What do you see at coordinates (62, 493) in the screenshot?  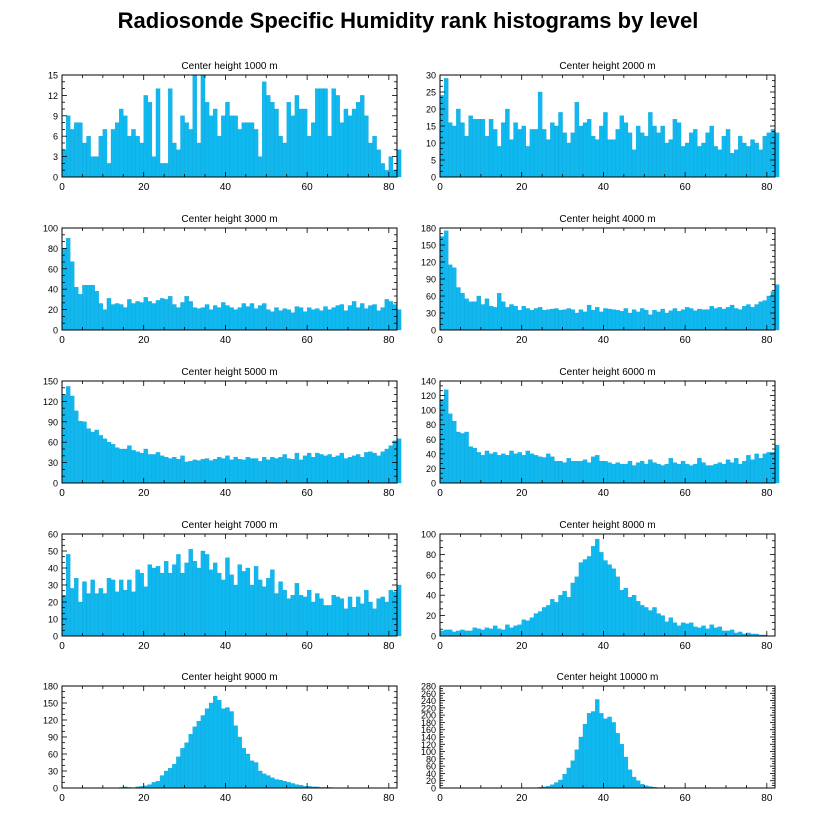 I see `x-tick-label: 0` at bounding box center [62, 493].